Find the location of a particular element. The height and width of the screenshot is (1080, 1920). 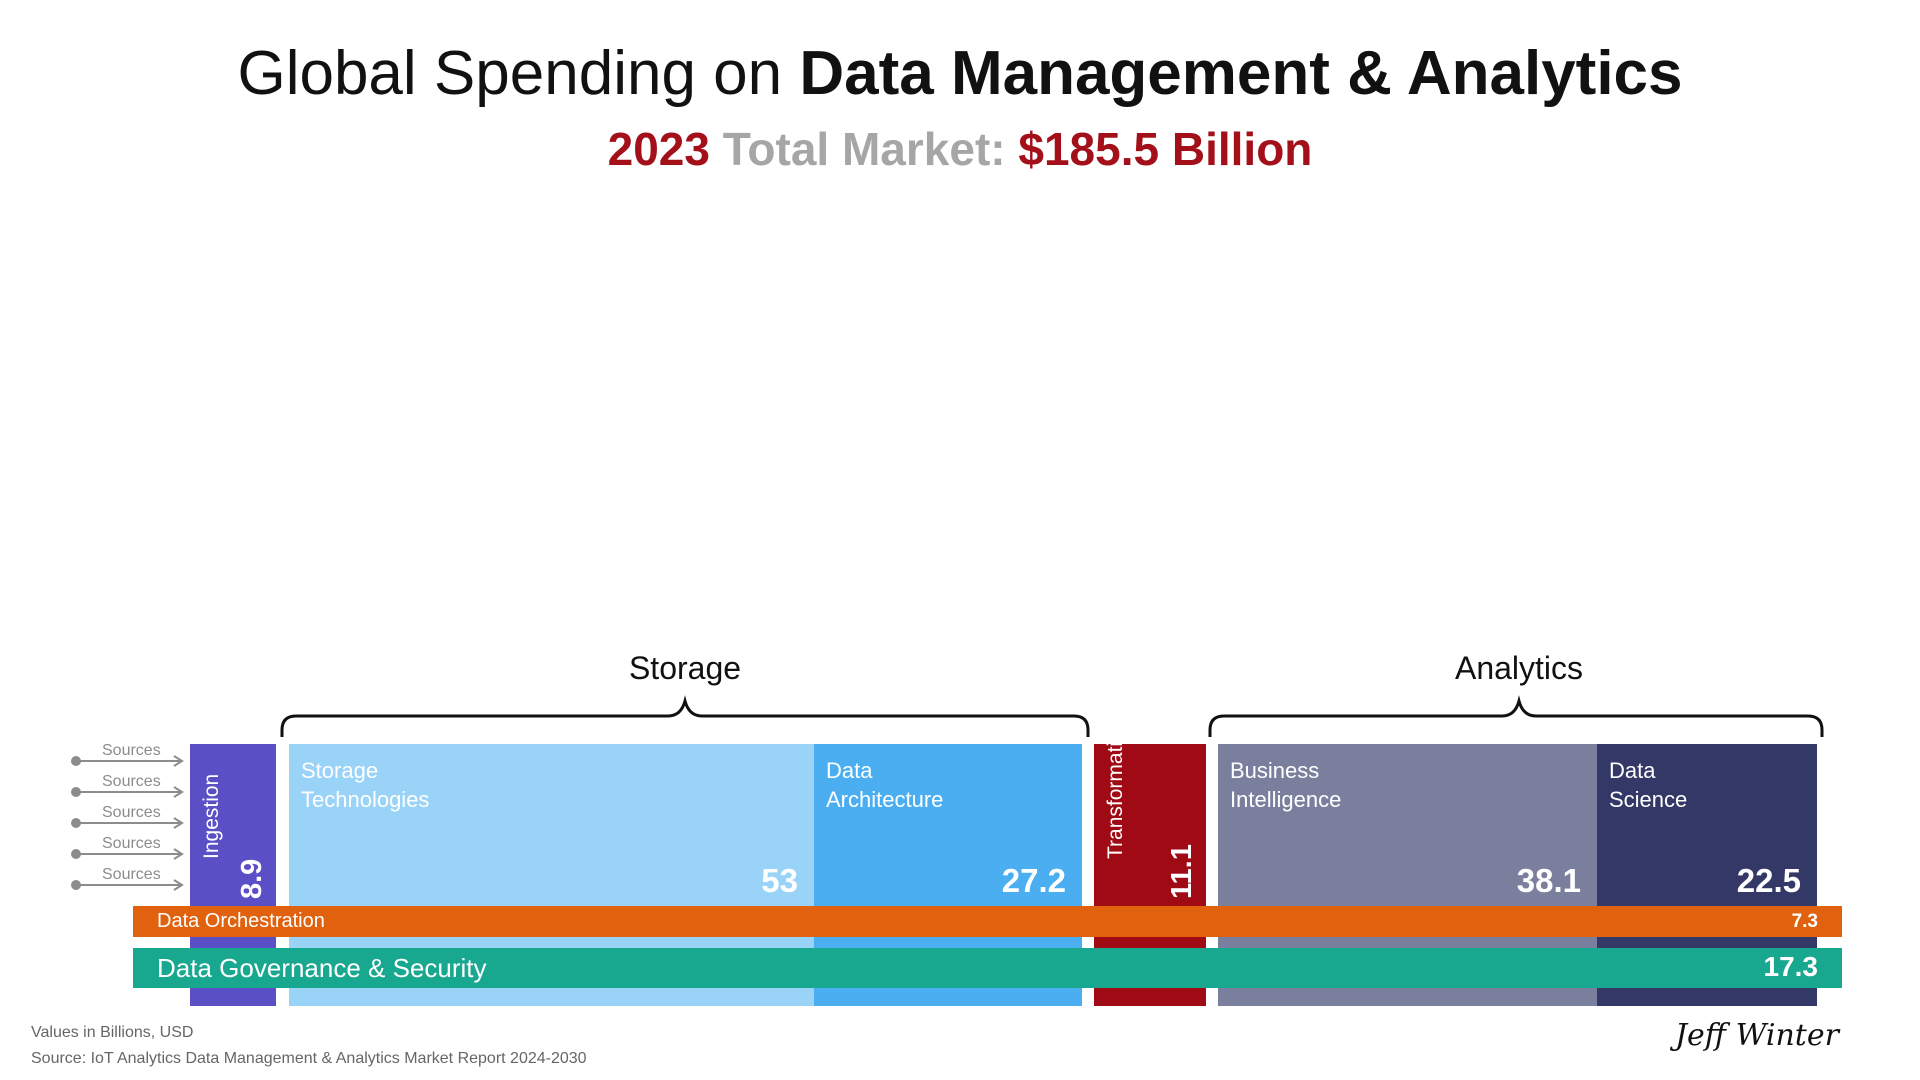

band-value: 7.3 is located at coordinates (1804, 921).